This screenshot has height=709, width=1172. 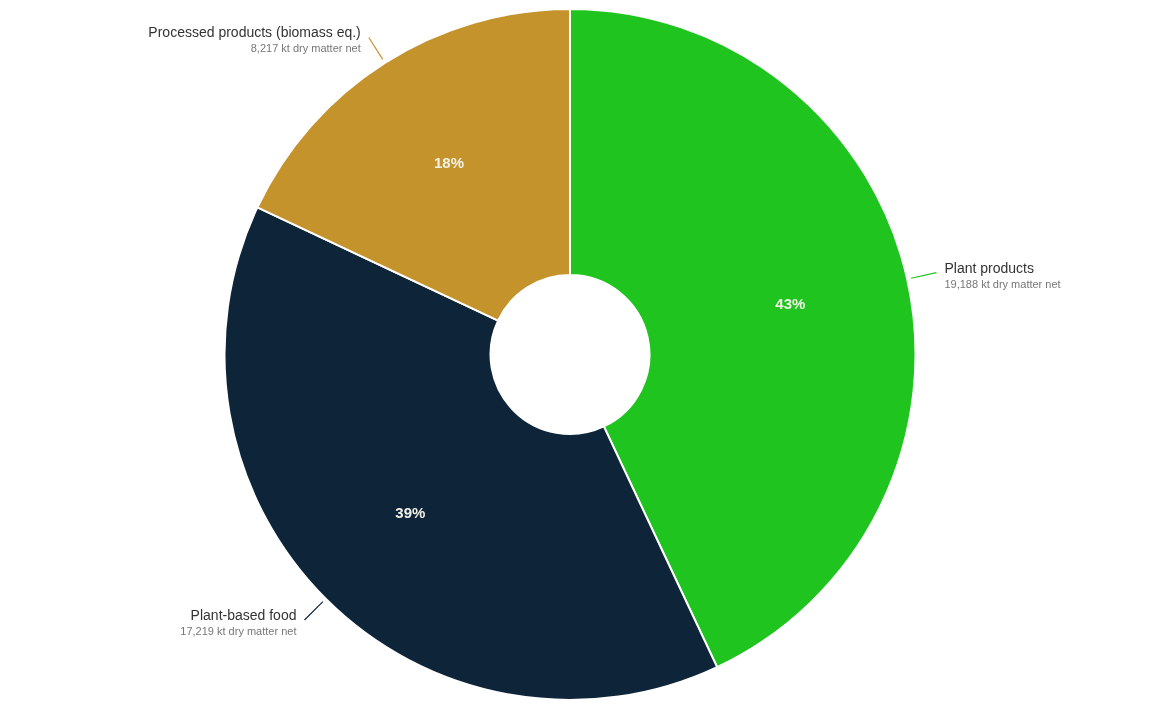 I want to click on slice-label: Processed products (biomass eq.), so click(x=254, y=32).